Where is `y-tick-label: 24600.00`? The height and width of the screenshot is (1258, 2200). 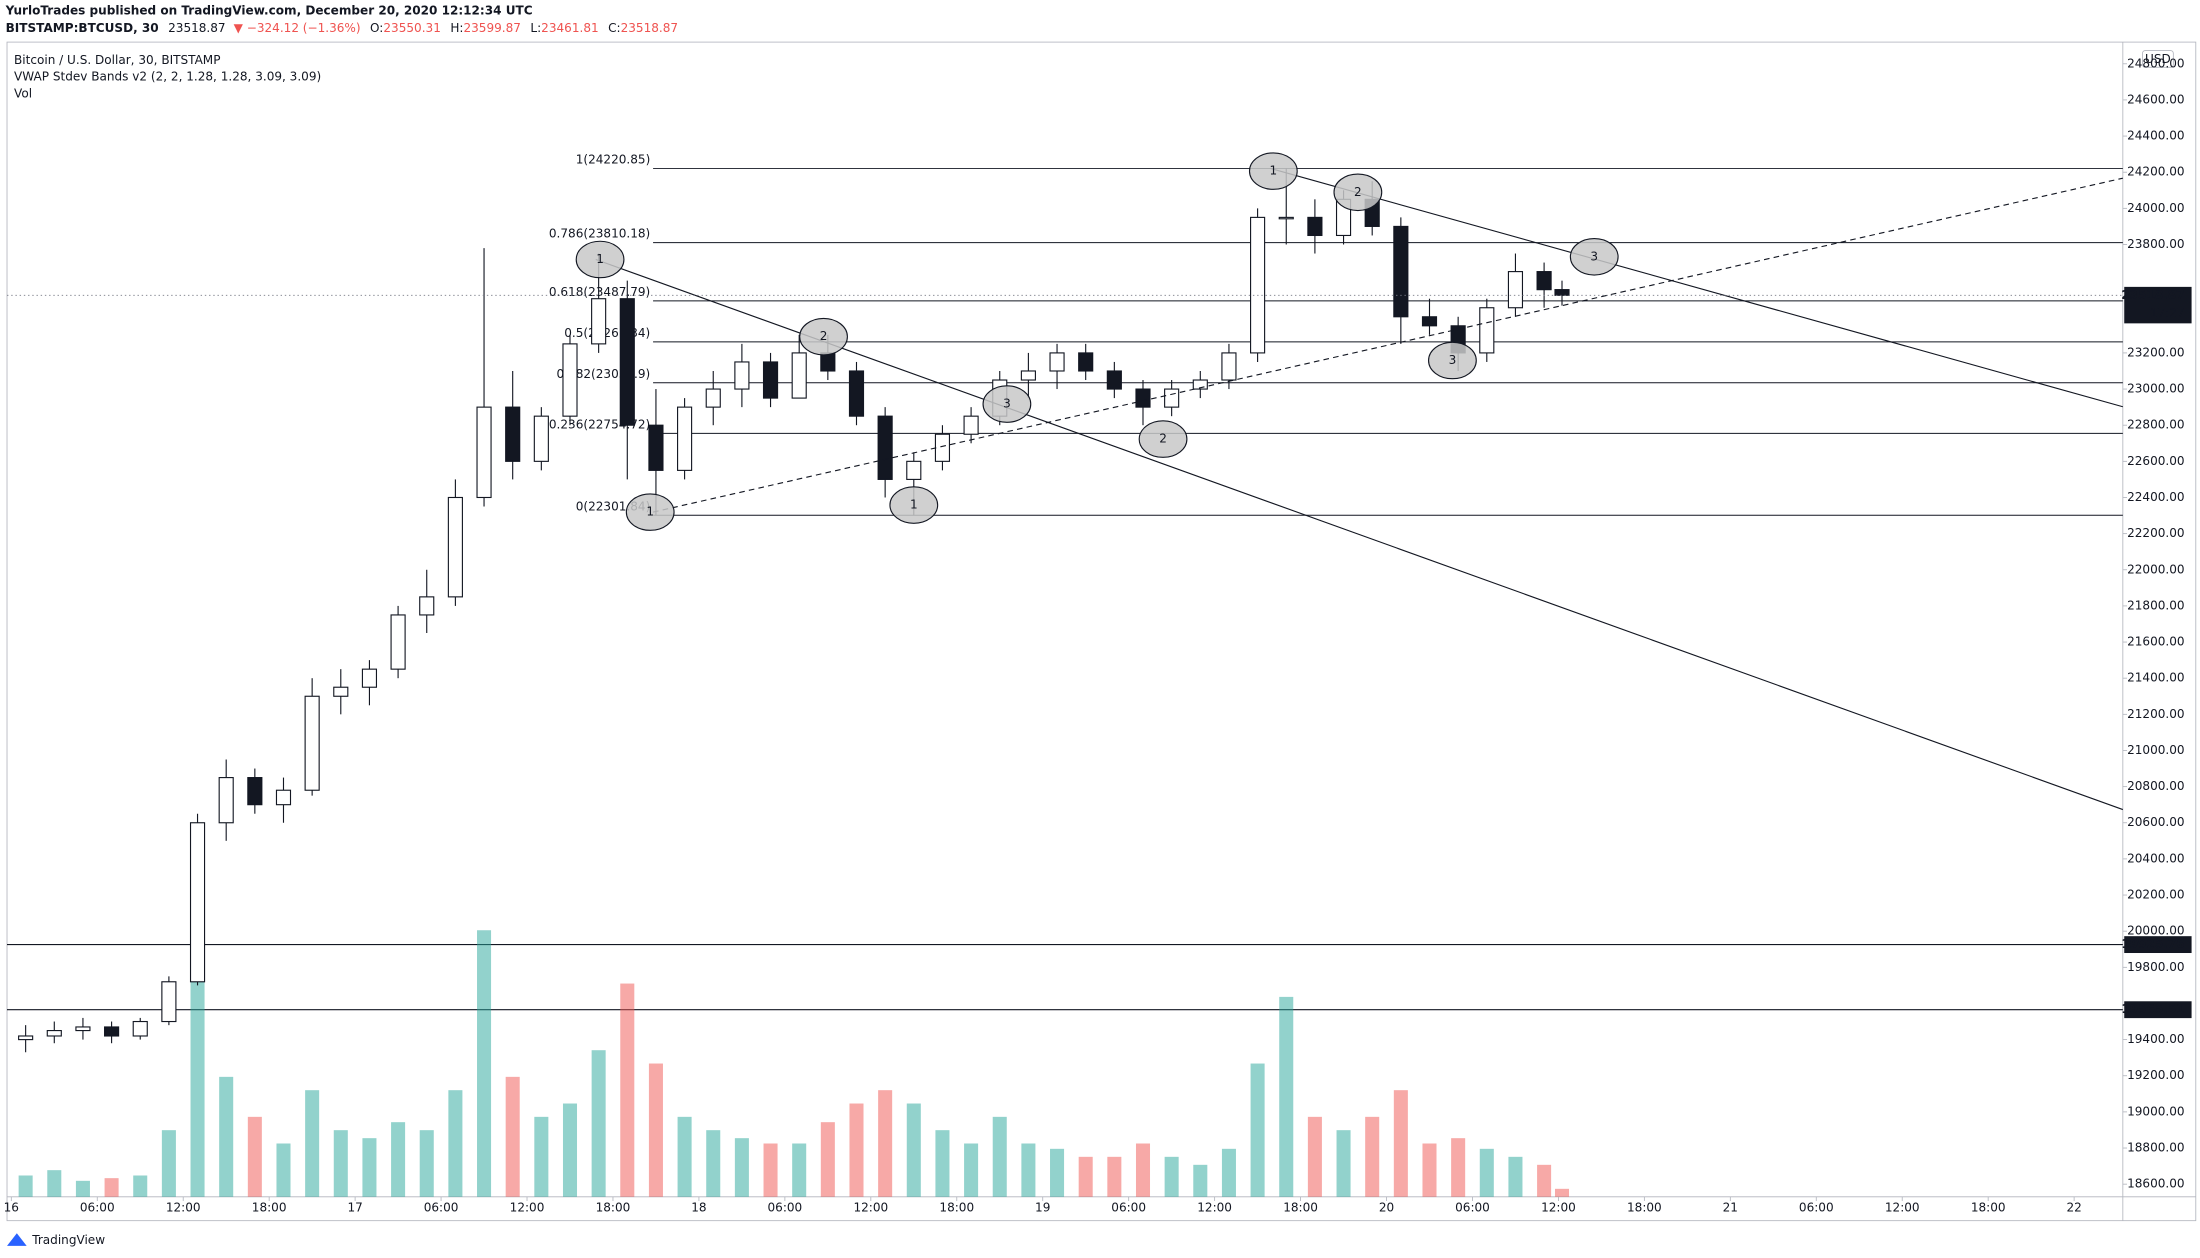
y-tick-label: 24600.00 is located at coordinates (2155, 99).